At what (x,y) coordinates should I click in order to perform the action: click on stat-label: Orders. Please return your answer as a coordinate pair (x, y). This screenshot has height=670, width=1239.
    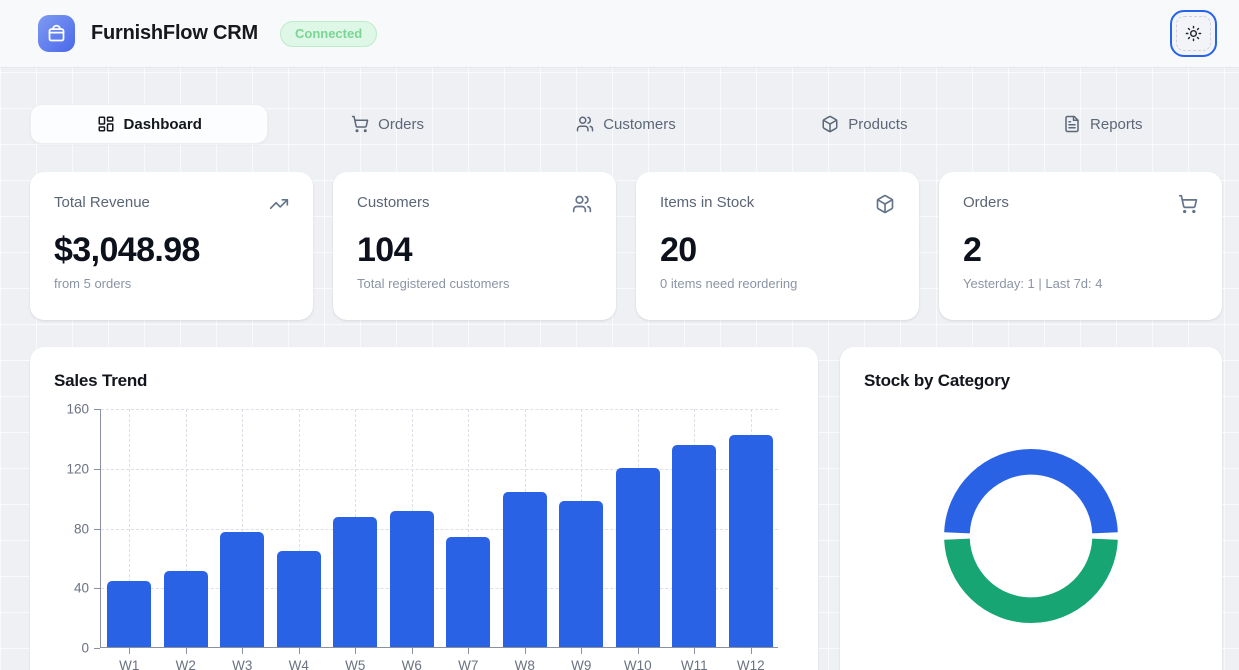
    Looking at the image, I should click on (986, 202).